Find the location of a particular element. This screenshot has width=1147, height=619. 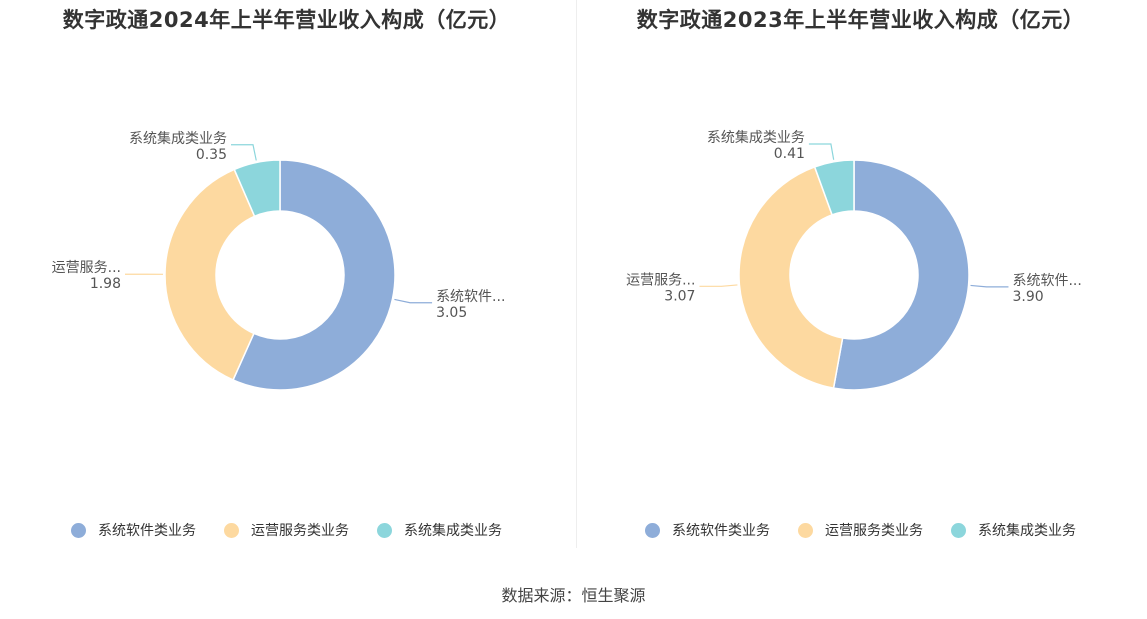

chart-title: 数字政通2023年上半年营业收入构成（亿元） is located at coordinates (860, 20).